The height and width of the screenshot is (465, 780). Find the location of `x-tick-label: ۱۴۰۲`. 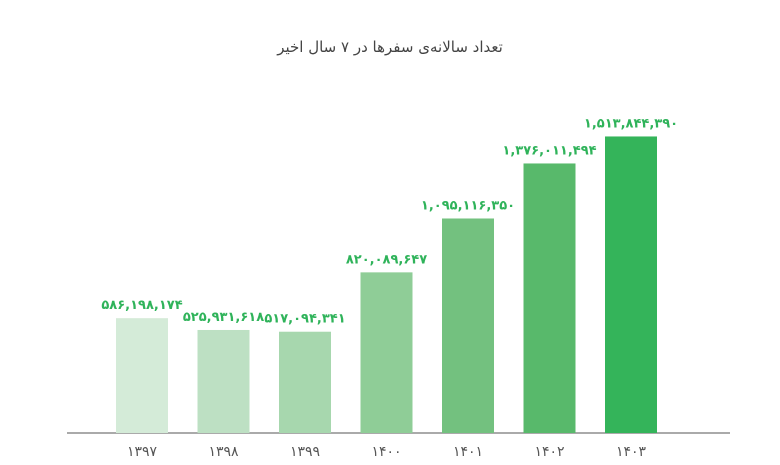

x-tick-label: ۱۴۰۲ is located at coordinates (549, 452).